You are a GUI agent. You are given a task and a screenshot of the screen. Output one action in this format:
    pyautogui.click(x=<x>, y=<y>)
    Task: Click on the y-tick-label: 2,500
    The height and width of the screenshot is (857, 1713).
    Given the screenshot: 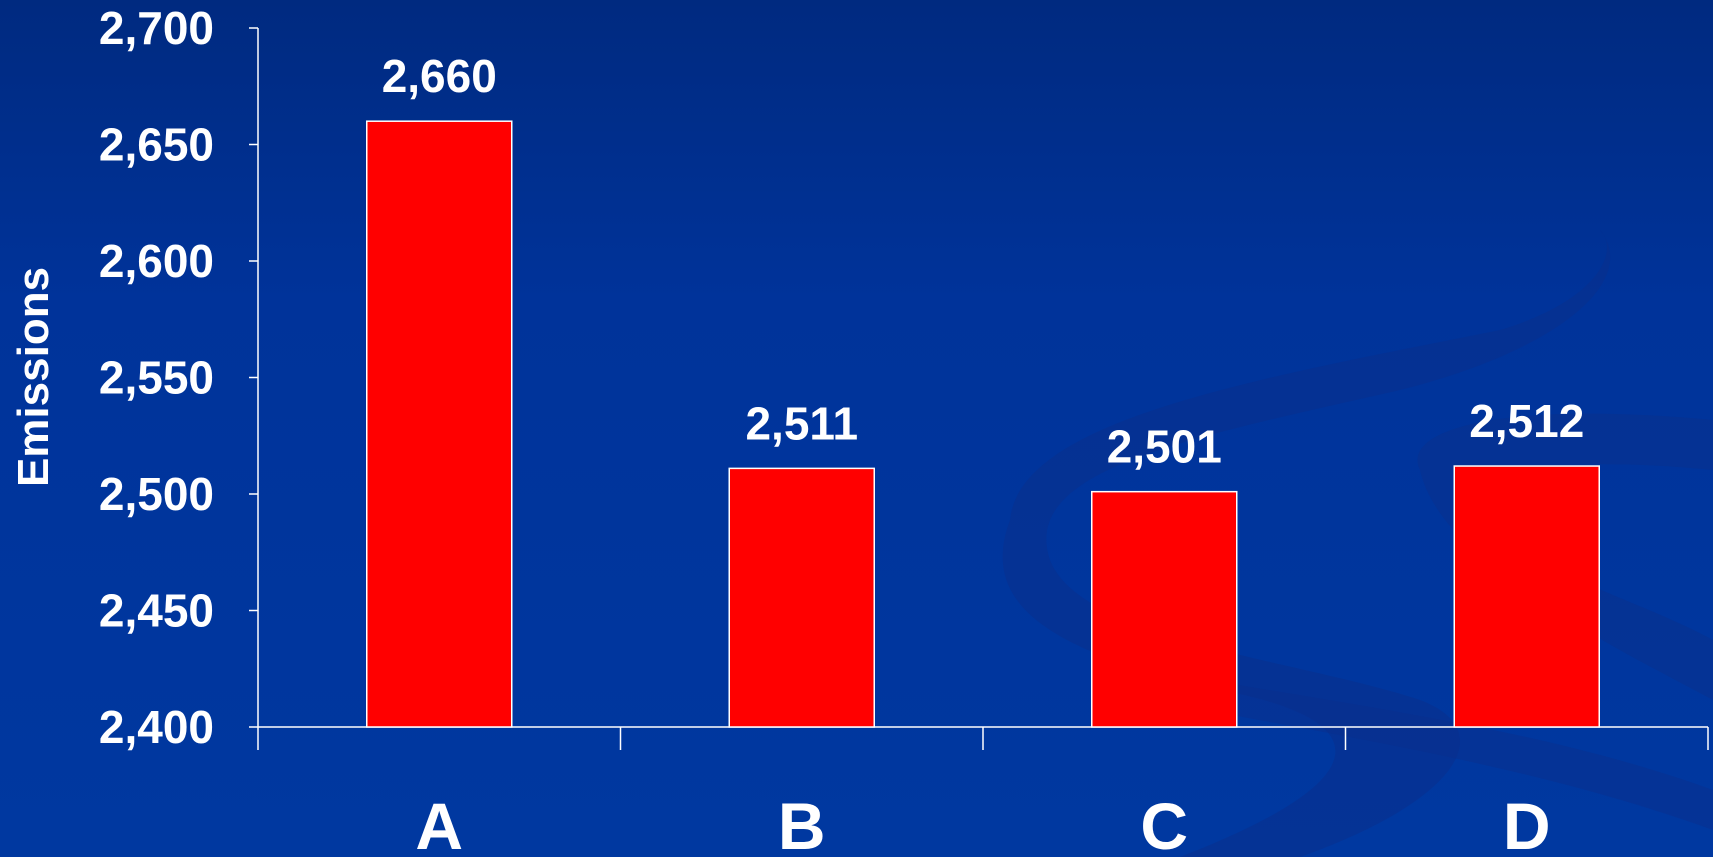 What is the action you would take?
    pyautogui.click(x=156, y=494)
    